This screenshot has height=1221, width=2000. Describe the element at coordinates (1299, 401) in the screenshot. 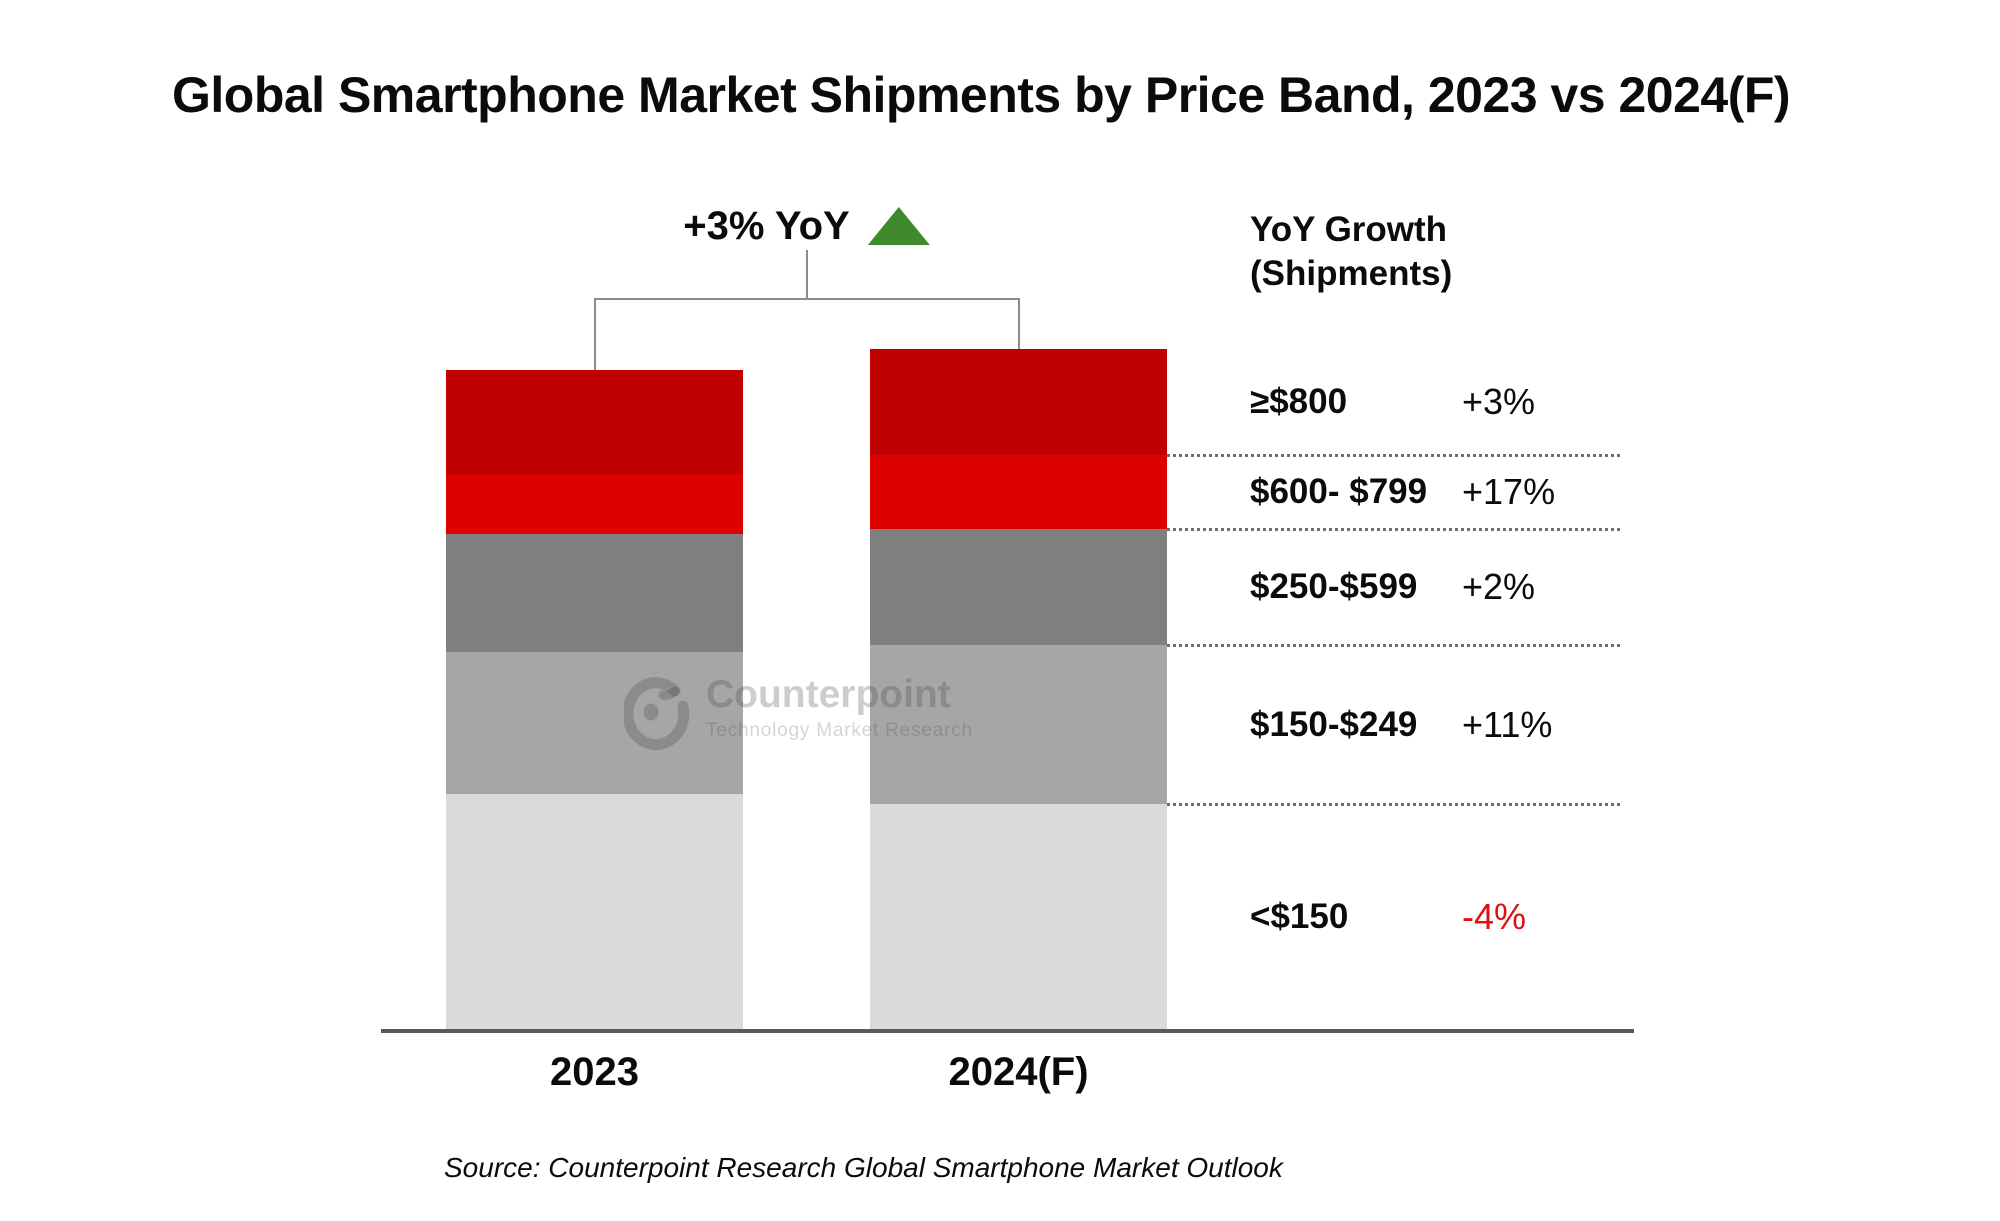

I see `price-band-label: ≥$800` at that location.